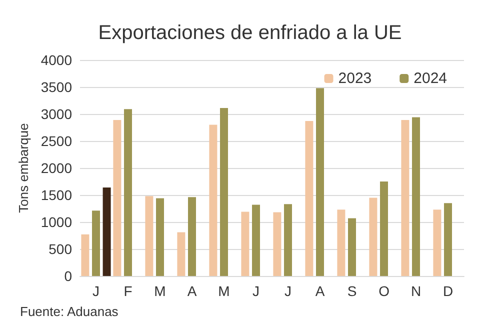 This screenshot has height=336, width=500. I want to click on y-tick-label: 1000, so click(56, 222).